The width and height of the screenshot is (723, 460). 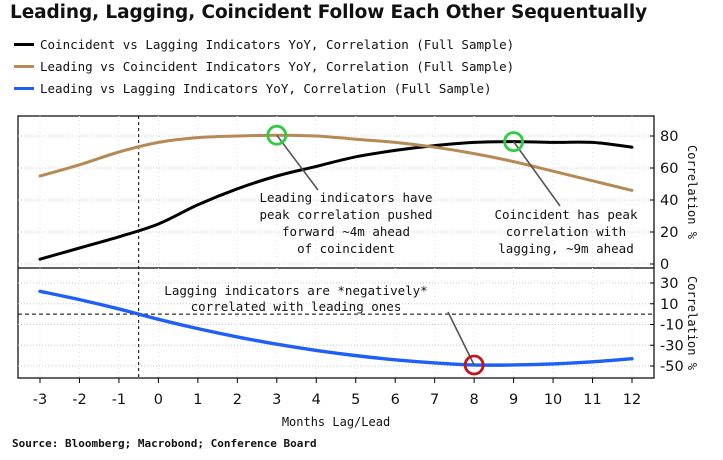 I want to click on x-tick-label: 0, so click(x=158, y=400).